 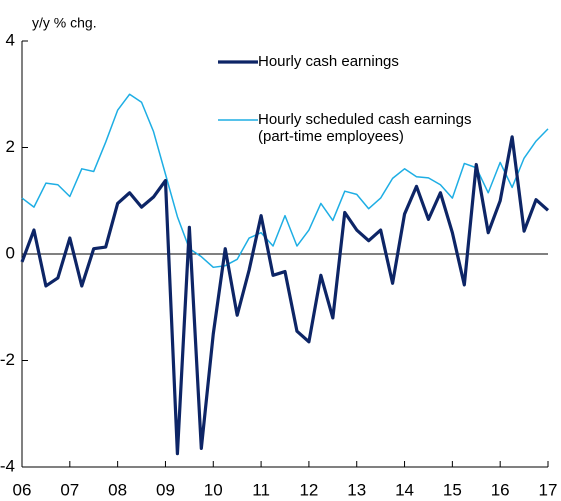 What do you see at coordinates (261, 489) in the screenshot?
I see `x-tick-label: 11` at bounding box center [261, 489].